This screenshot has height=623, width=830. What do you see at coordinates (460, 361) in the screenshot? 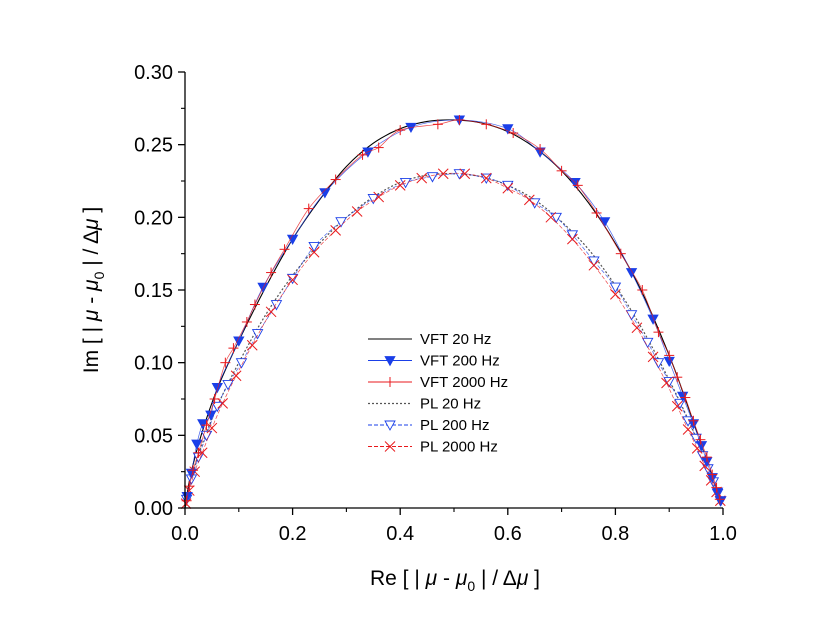
I see `legend-label: VFT 200 Hz` at bounding box center [460, 361].